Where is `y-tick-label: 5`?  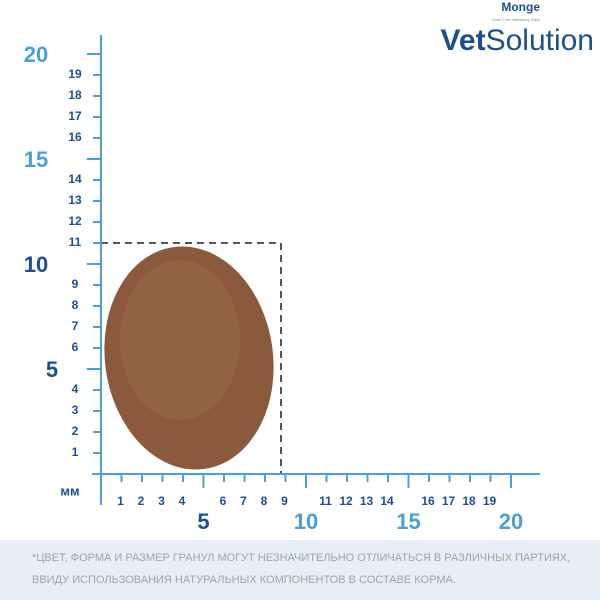 y-tick-label: 5 is located at coordinates (52, 369).